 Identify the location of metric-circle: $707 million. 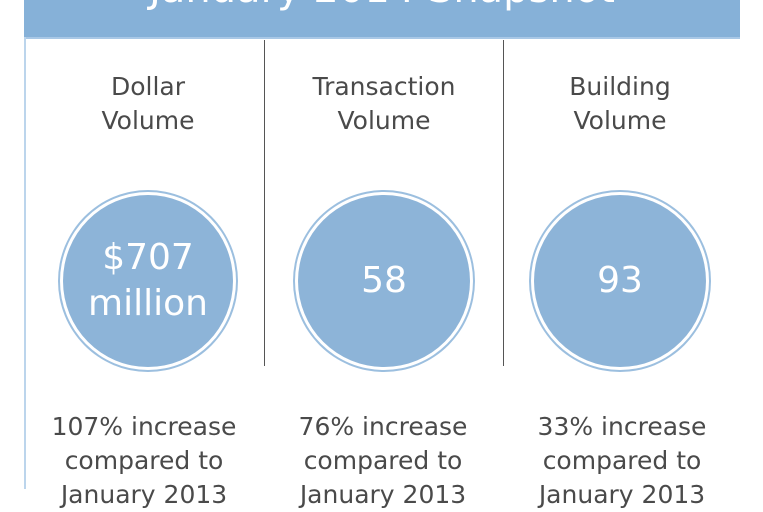
(148, 281).